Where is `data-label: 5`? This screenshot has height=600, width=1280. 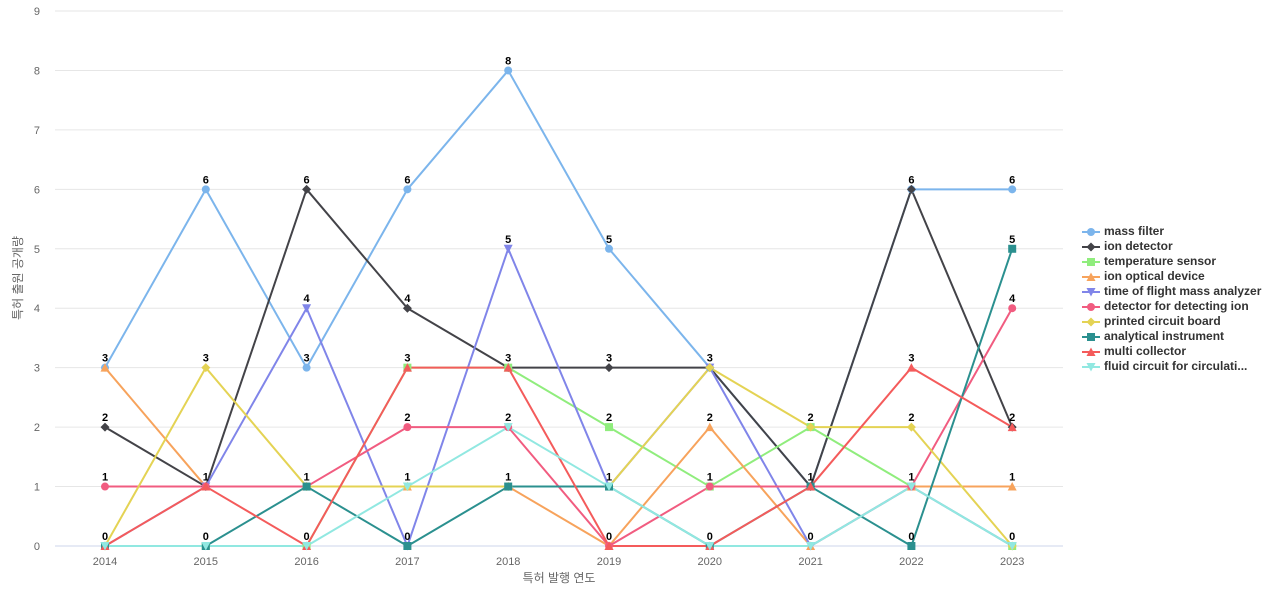 data-label: 5 is located at coordinates (609, 240).